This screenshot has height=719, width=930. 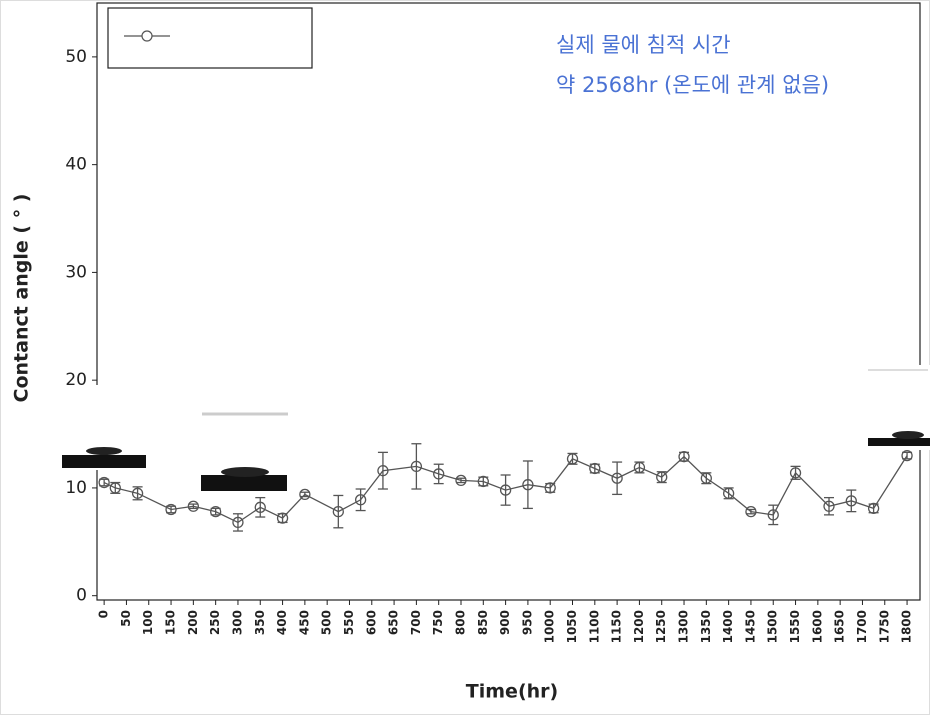 I want to click on x-tick-label: 450, so click(x=304, y=622).